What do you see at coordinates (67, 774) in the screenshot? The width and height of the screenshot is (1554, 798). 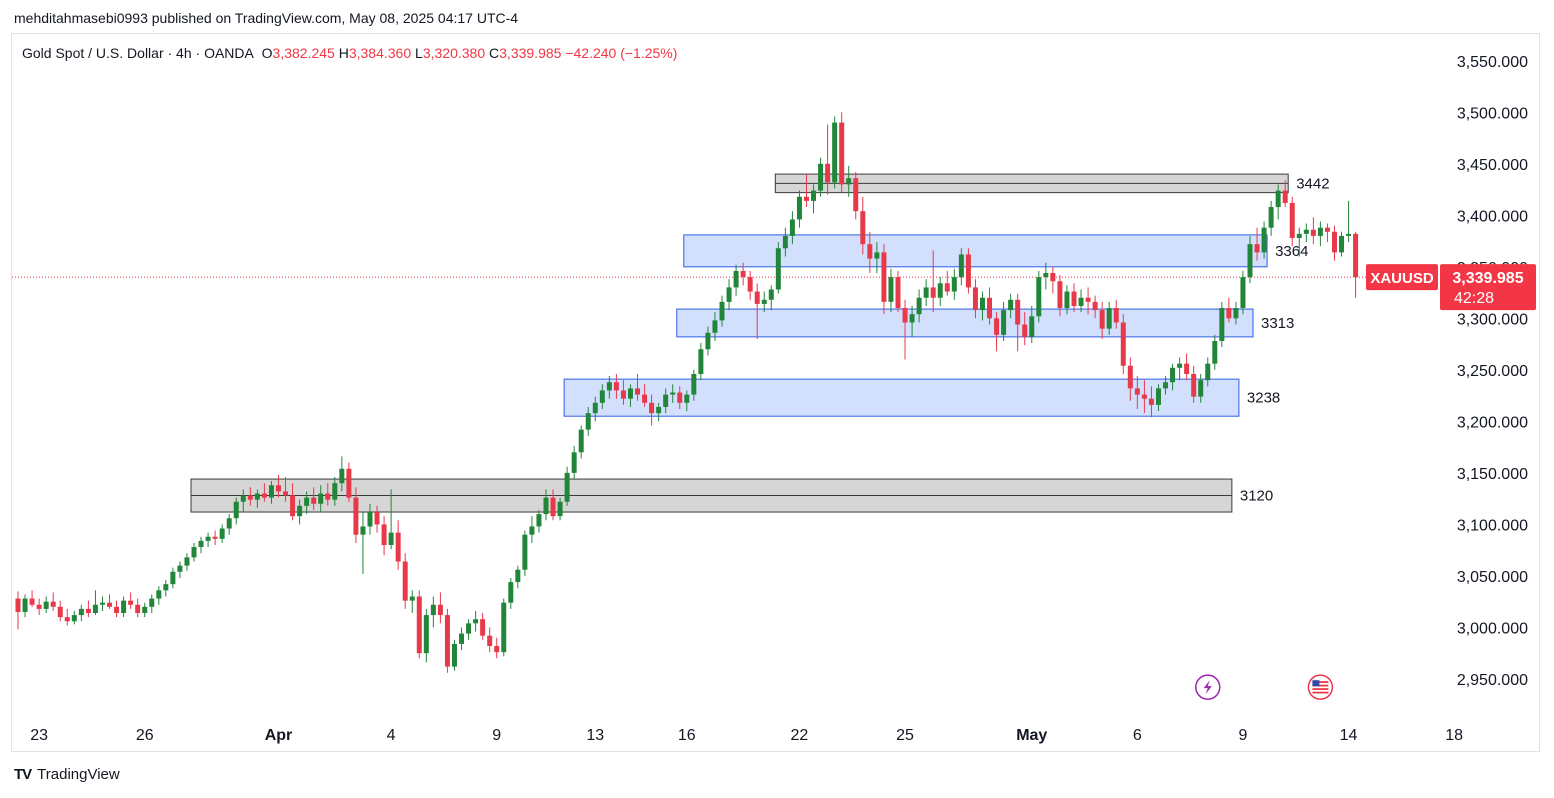 I see `tradingview-logo: TV TradingView` at bounding box center [67, 774].